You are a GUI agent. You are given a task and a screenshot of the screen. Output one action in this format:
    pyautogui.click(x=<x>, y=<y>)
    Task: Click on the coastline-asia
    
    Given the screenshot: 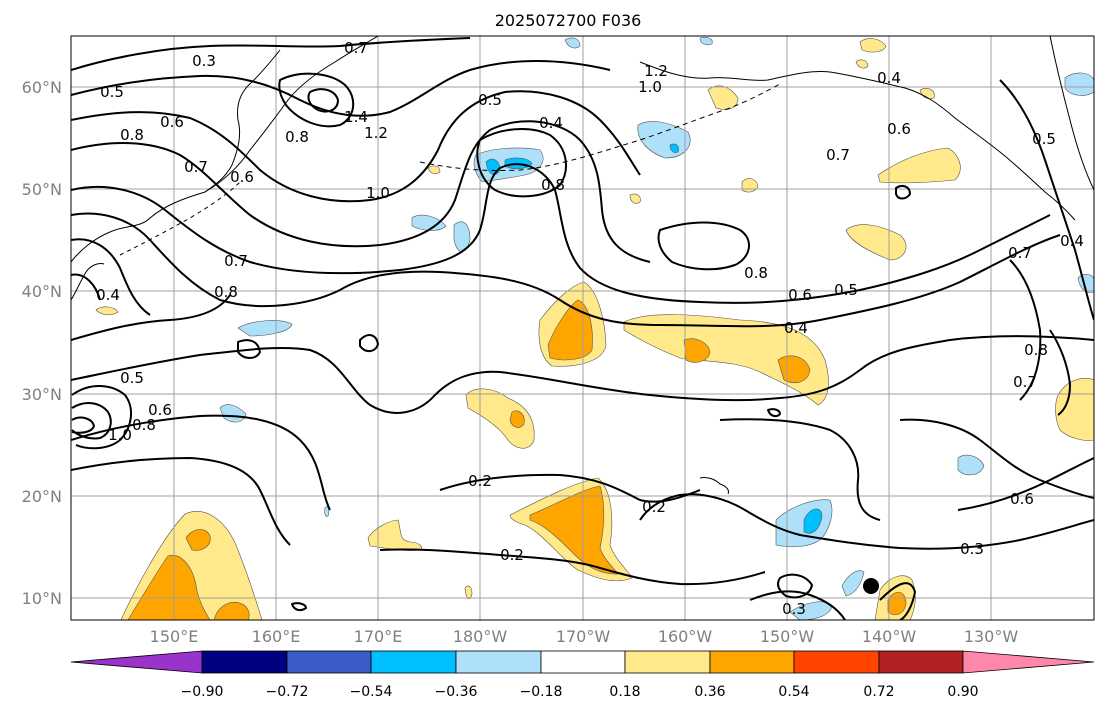 What is the action you would take?
    pyautogui.click(x=225, y=149)
    